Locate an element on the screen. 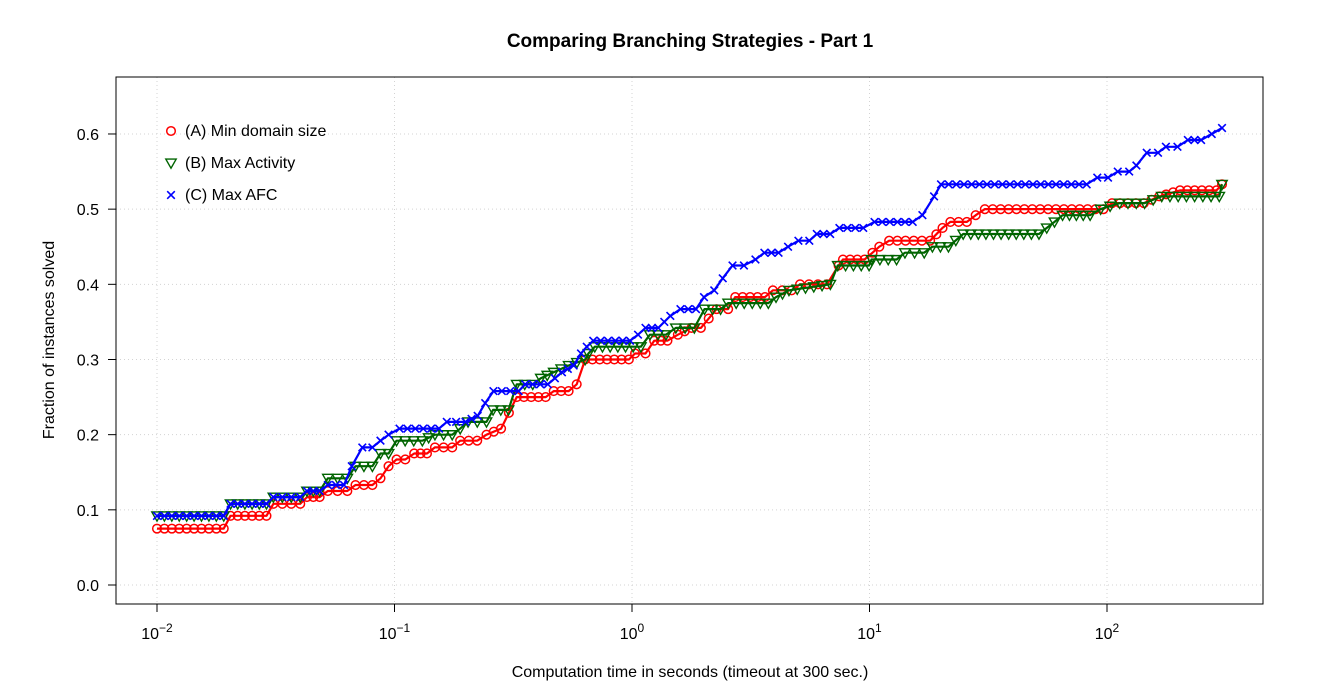 Image resolution: width=1340 pixels, height=700 pixels. x-tick-label-3: 101 is located at coordinates (869, 632).